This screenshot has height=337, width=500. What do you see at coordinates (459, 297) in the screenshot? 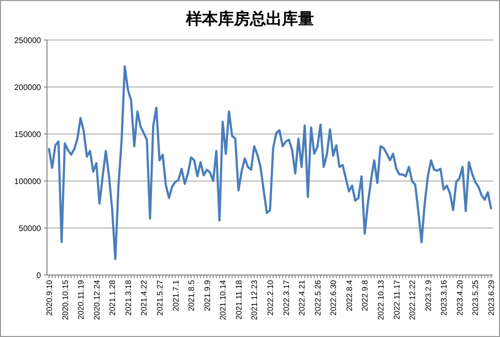
I see `x-tick-label: 2023.4.20` at bounding box center [459, 297].